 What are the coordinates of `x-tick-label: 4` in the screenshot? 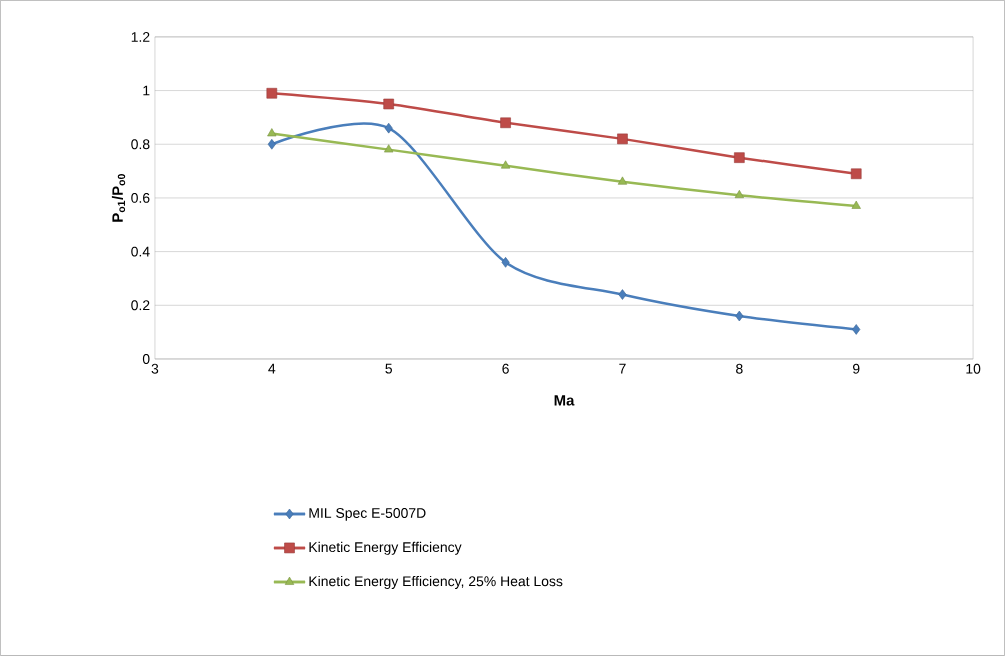 It's located at (272, 368).